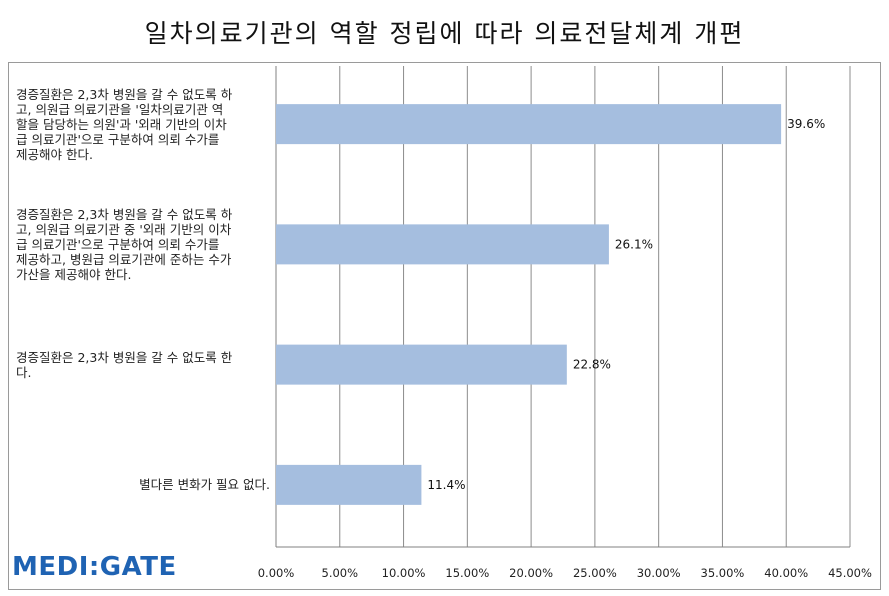 The image size is (889, 596). What do you see at coordinates (444, 33) in the screenshot?
I see `chart-title: 일차의료기관의 역할 정립에 따라 의료전달체계 개편` at bounding box center [444, 33].